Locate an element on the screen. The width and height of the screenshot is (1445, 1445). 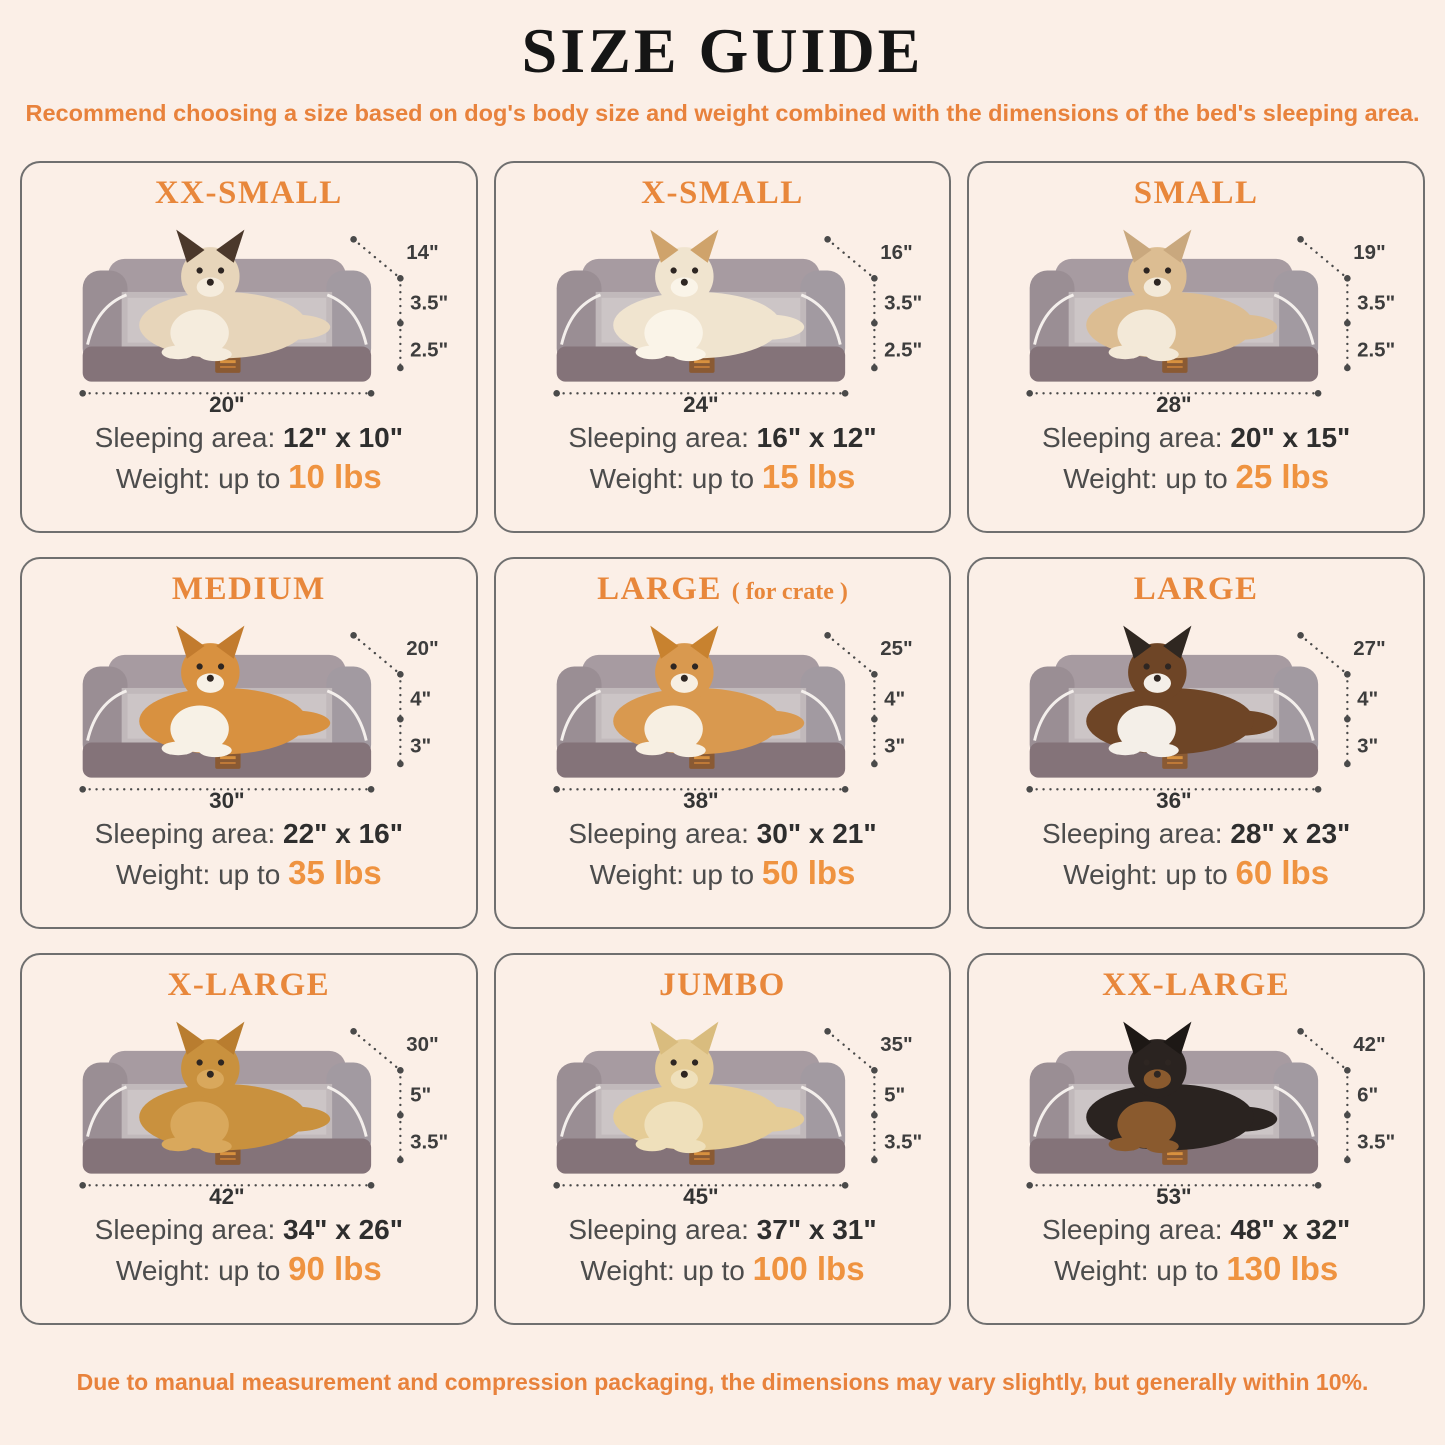
sleeping-area-text: Sleeping area: 12" x 10" is located at coordinates (249, 438).